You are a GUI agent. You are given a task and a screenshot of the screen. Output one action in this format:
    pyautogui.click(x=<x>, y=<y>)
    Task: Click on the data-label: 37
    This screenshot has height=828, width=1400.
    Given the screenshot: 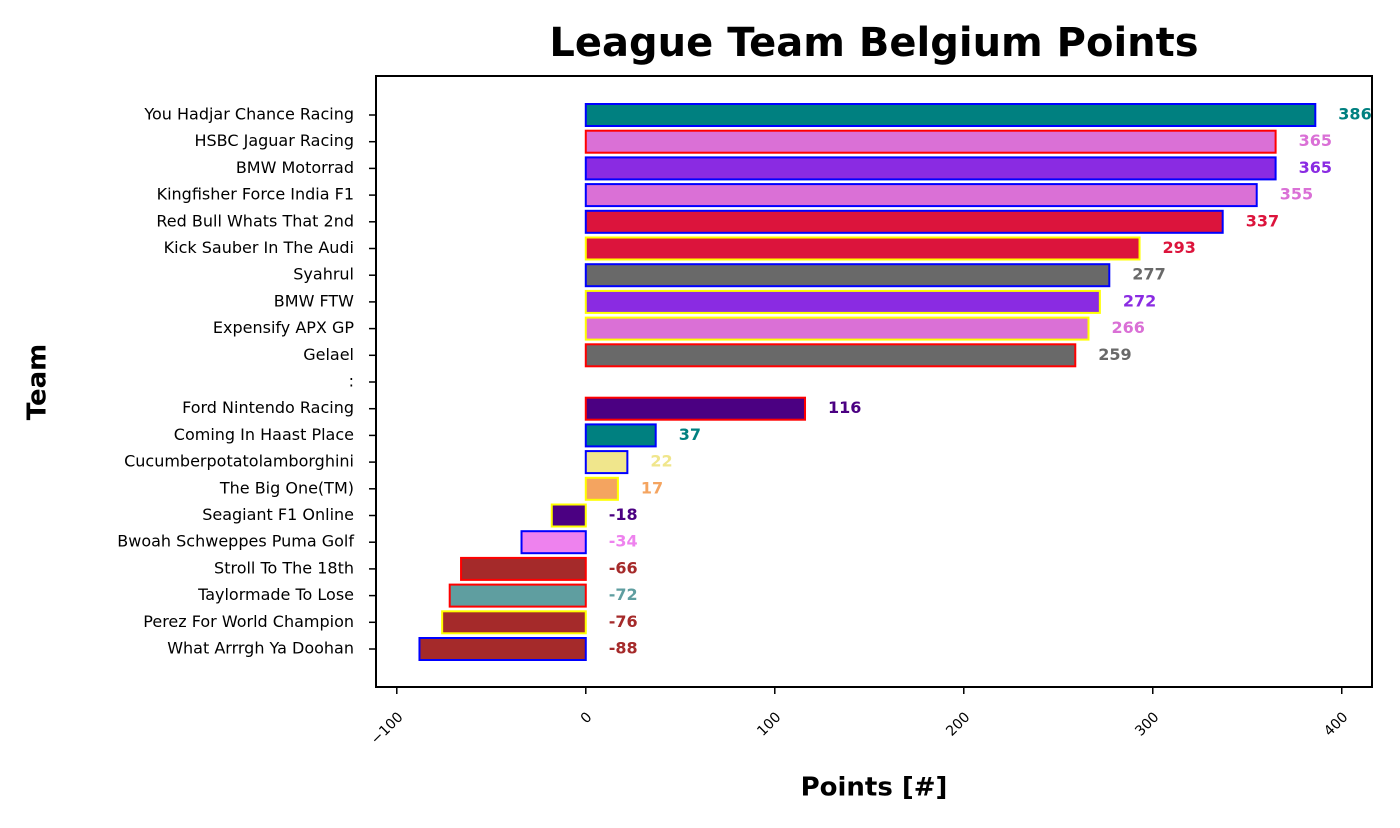 What is the action you would take?
    pyautogui.click(x=690, y=434)
    